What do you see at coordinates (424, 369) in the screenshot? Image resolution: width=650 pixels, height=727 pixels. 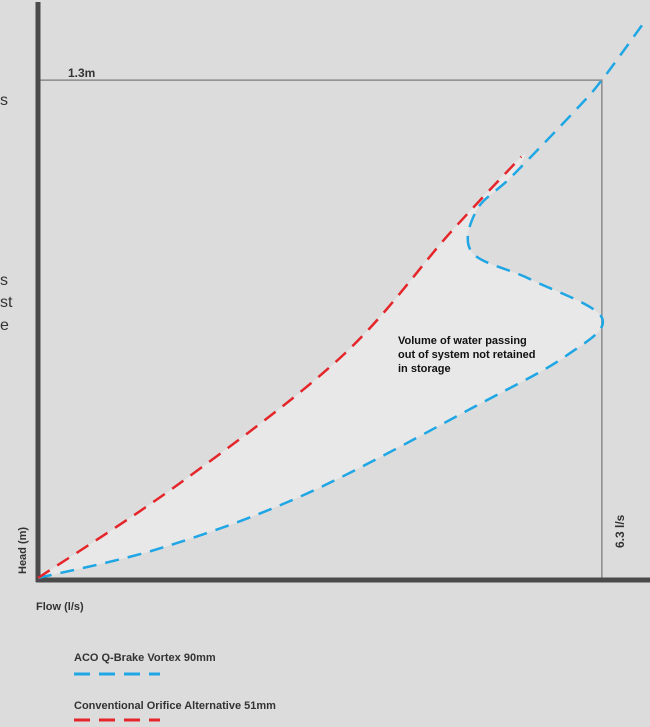 I see `region-annotation-line: in storage` at bounding box center [424, 369].